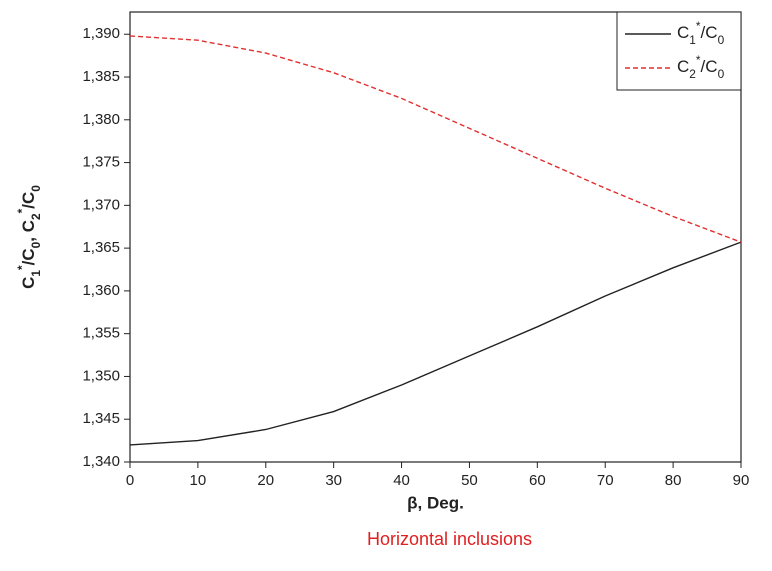 This screenshot has width=772, height=571. What do you see at coordinates (605, 480) in the screenshot?
I see `x-tick-label: 70` at bounding box center [605, 480].